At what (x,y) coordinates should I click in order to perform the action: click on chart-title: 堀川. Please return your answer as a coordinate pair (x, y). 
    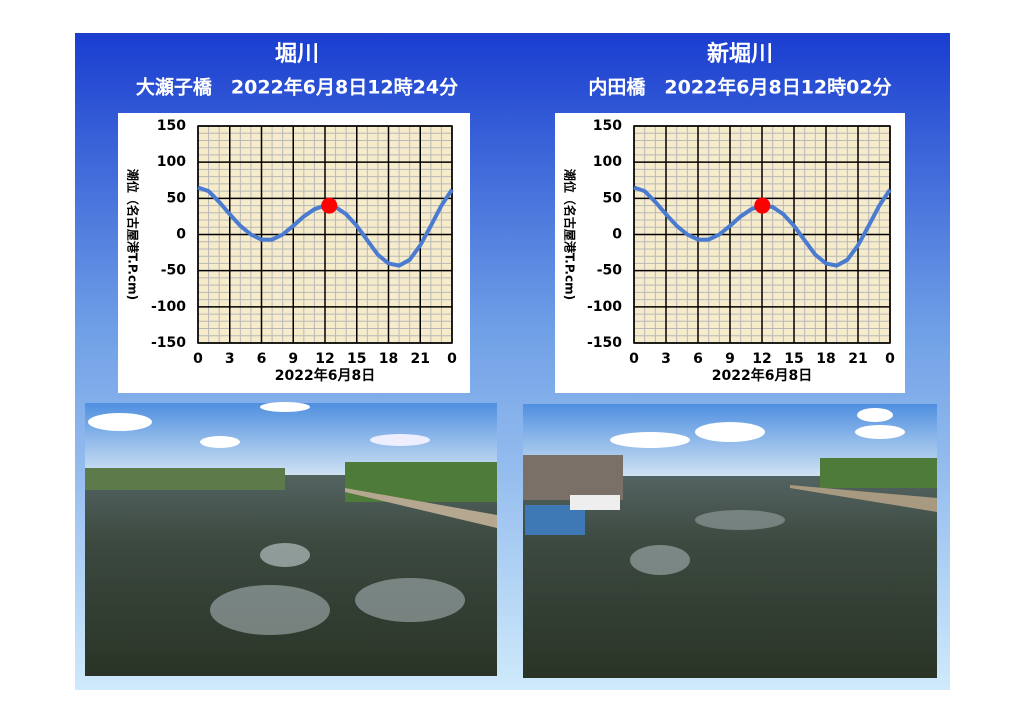
    Looking at the image, I should click on (297, 54).